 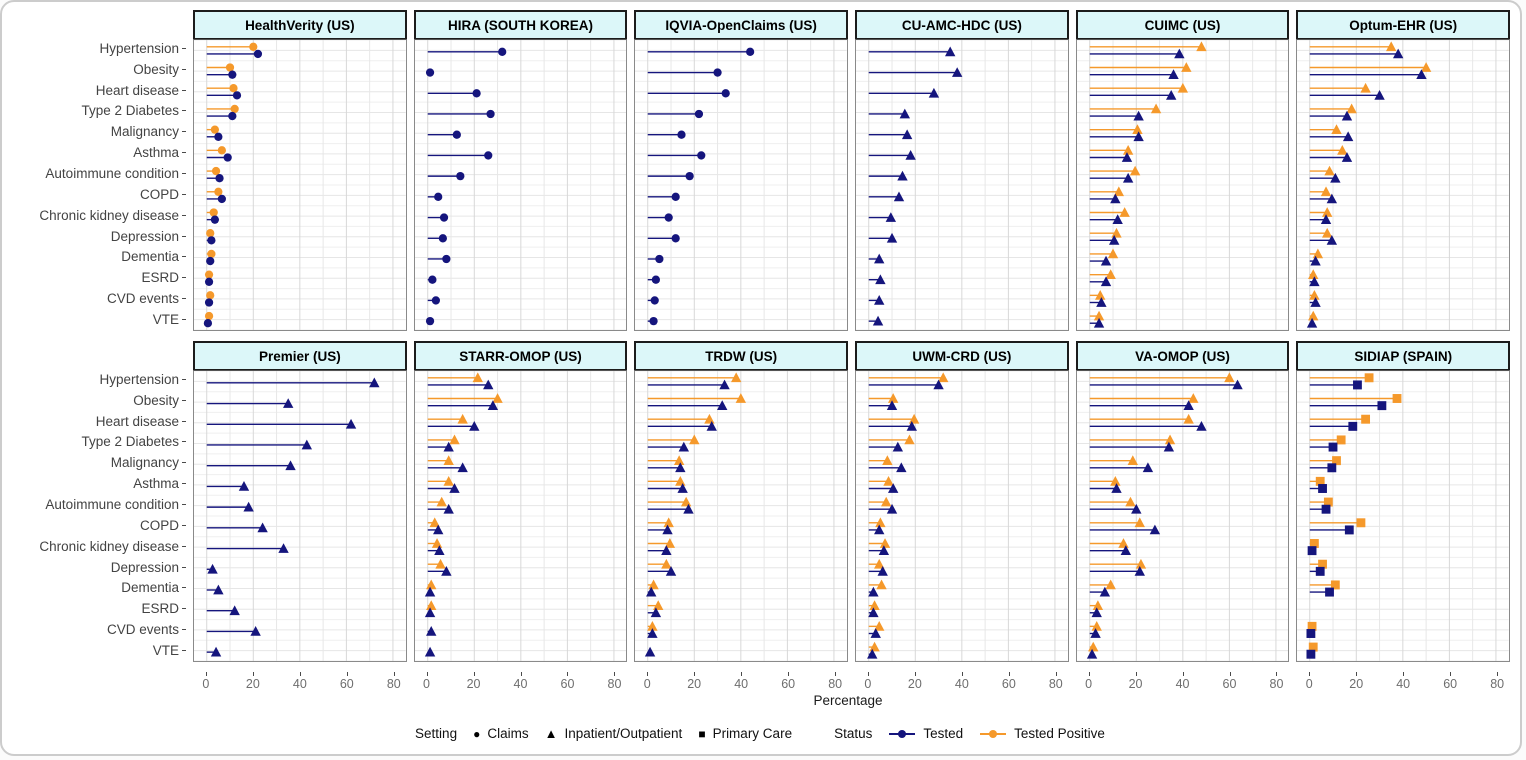 What do you see at coordinates (98, 546) in the screenshot?
I see `y-axis-label-chronic-kidney-disease: Chronic kidney disease` at bounding box center [98, 546].